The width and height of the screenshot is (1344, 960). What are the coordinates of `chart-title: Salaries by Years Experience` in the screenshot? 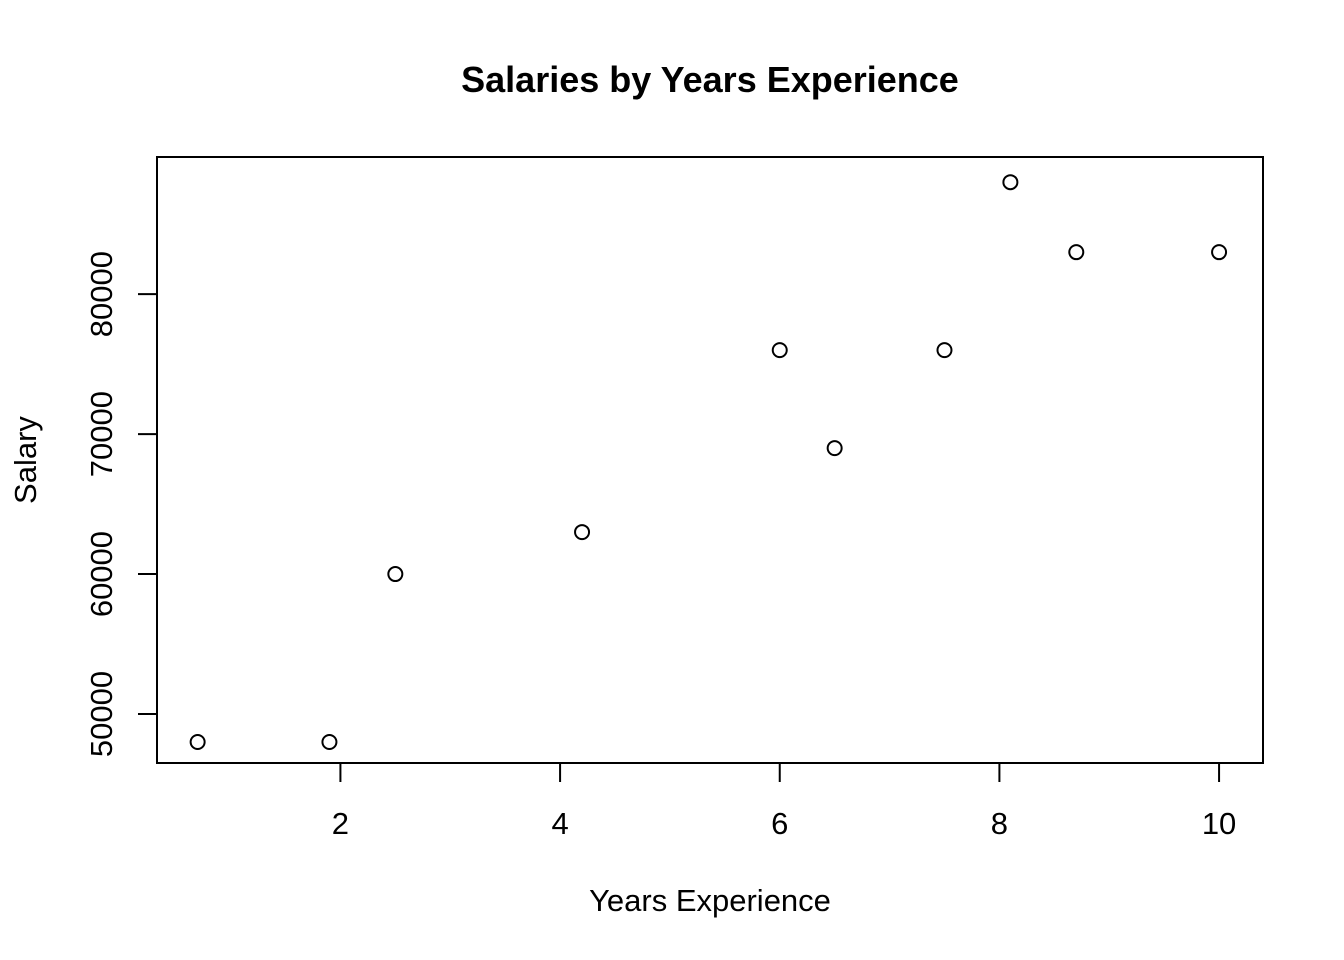 It's located at (710, 79).